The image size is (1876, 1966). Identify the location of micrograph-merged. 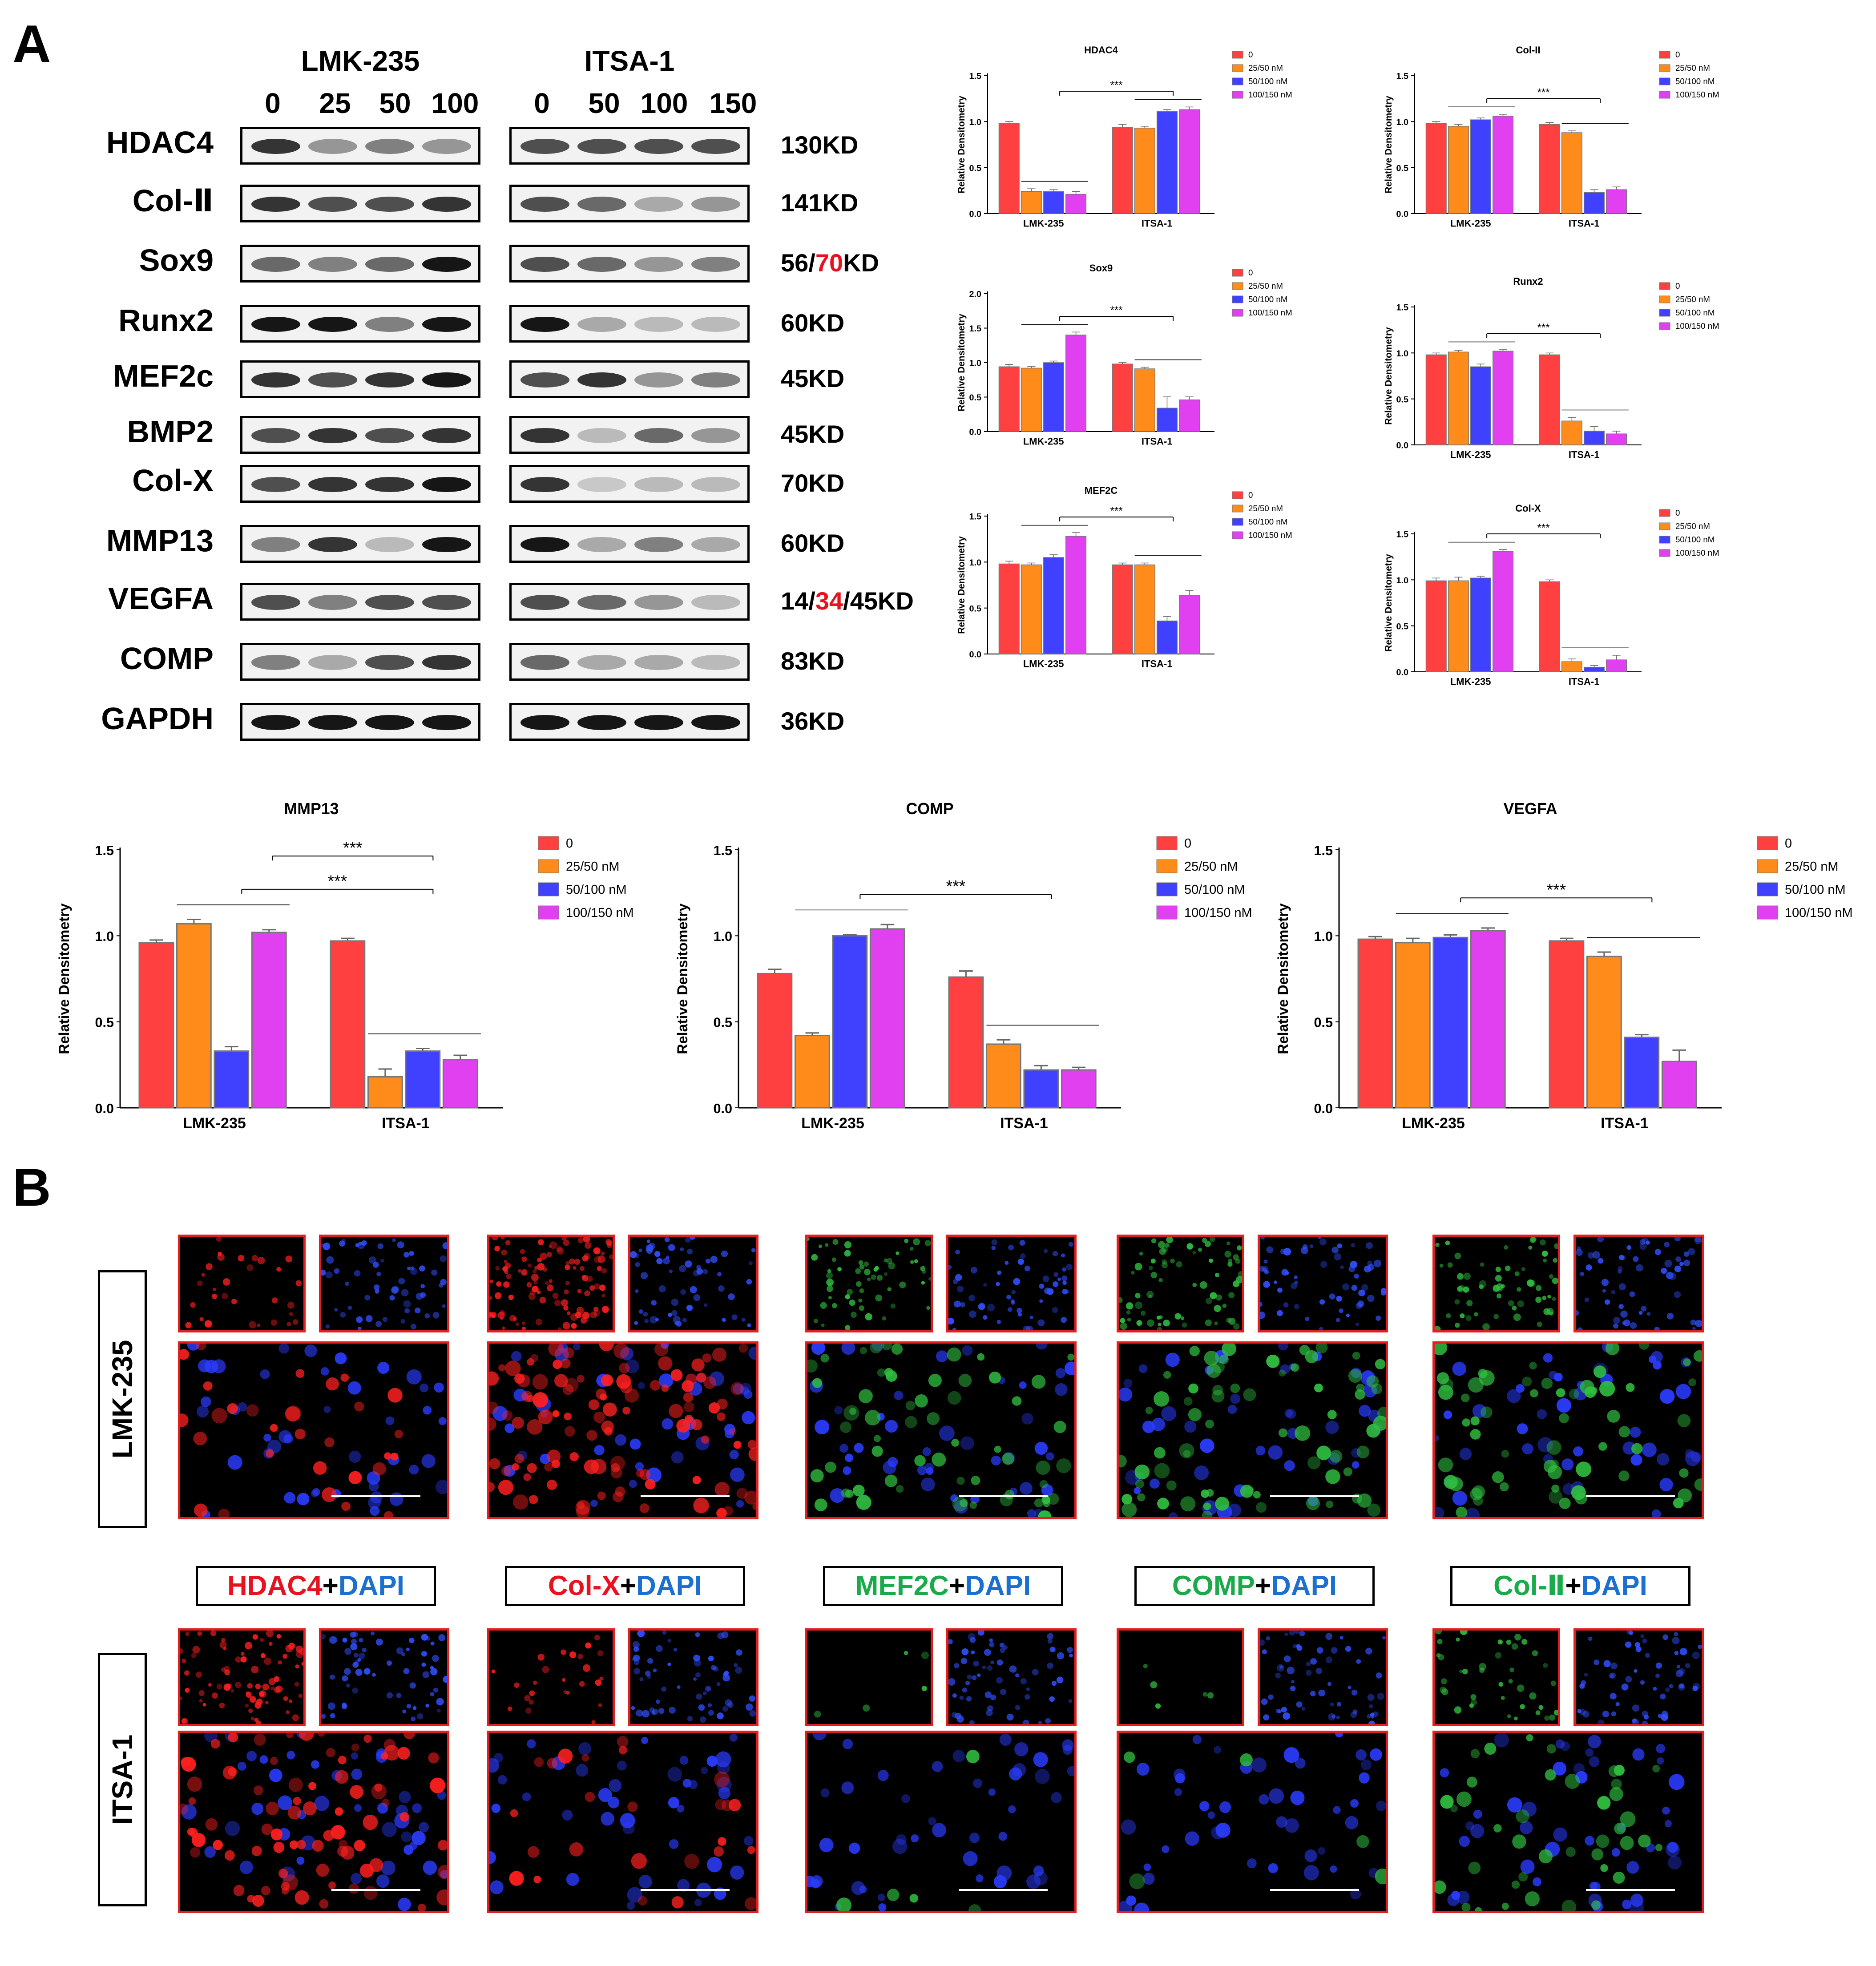
(1252, 1822).